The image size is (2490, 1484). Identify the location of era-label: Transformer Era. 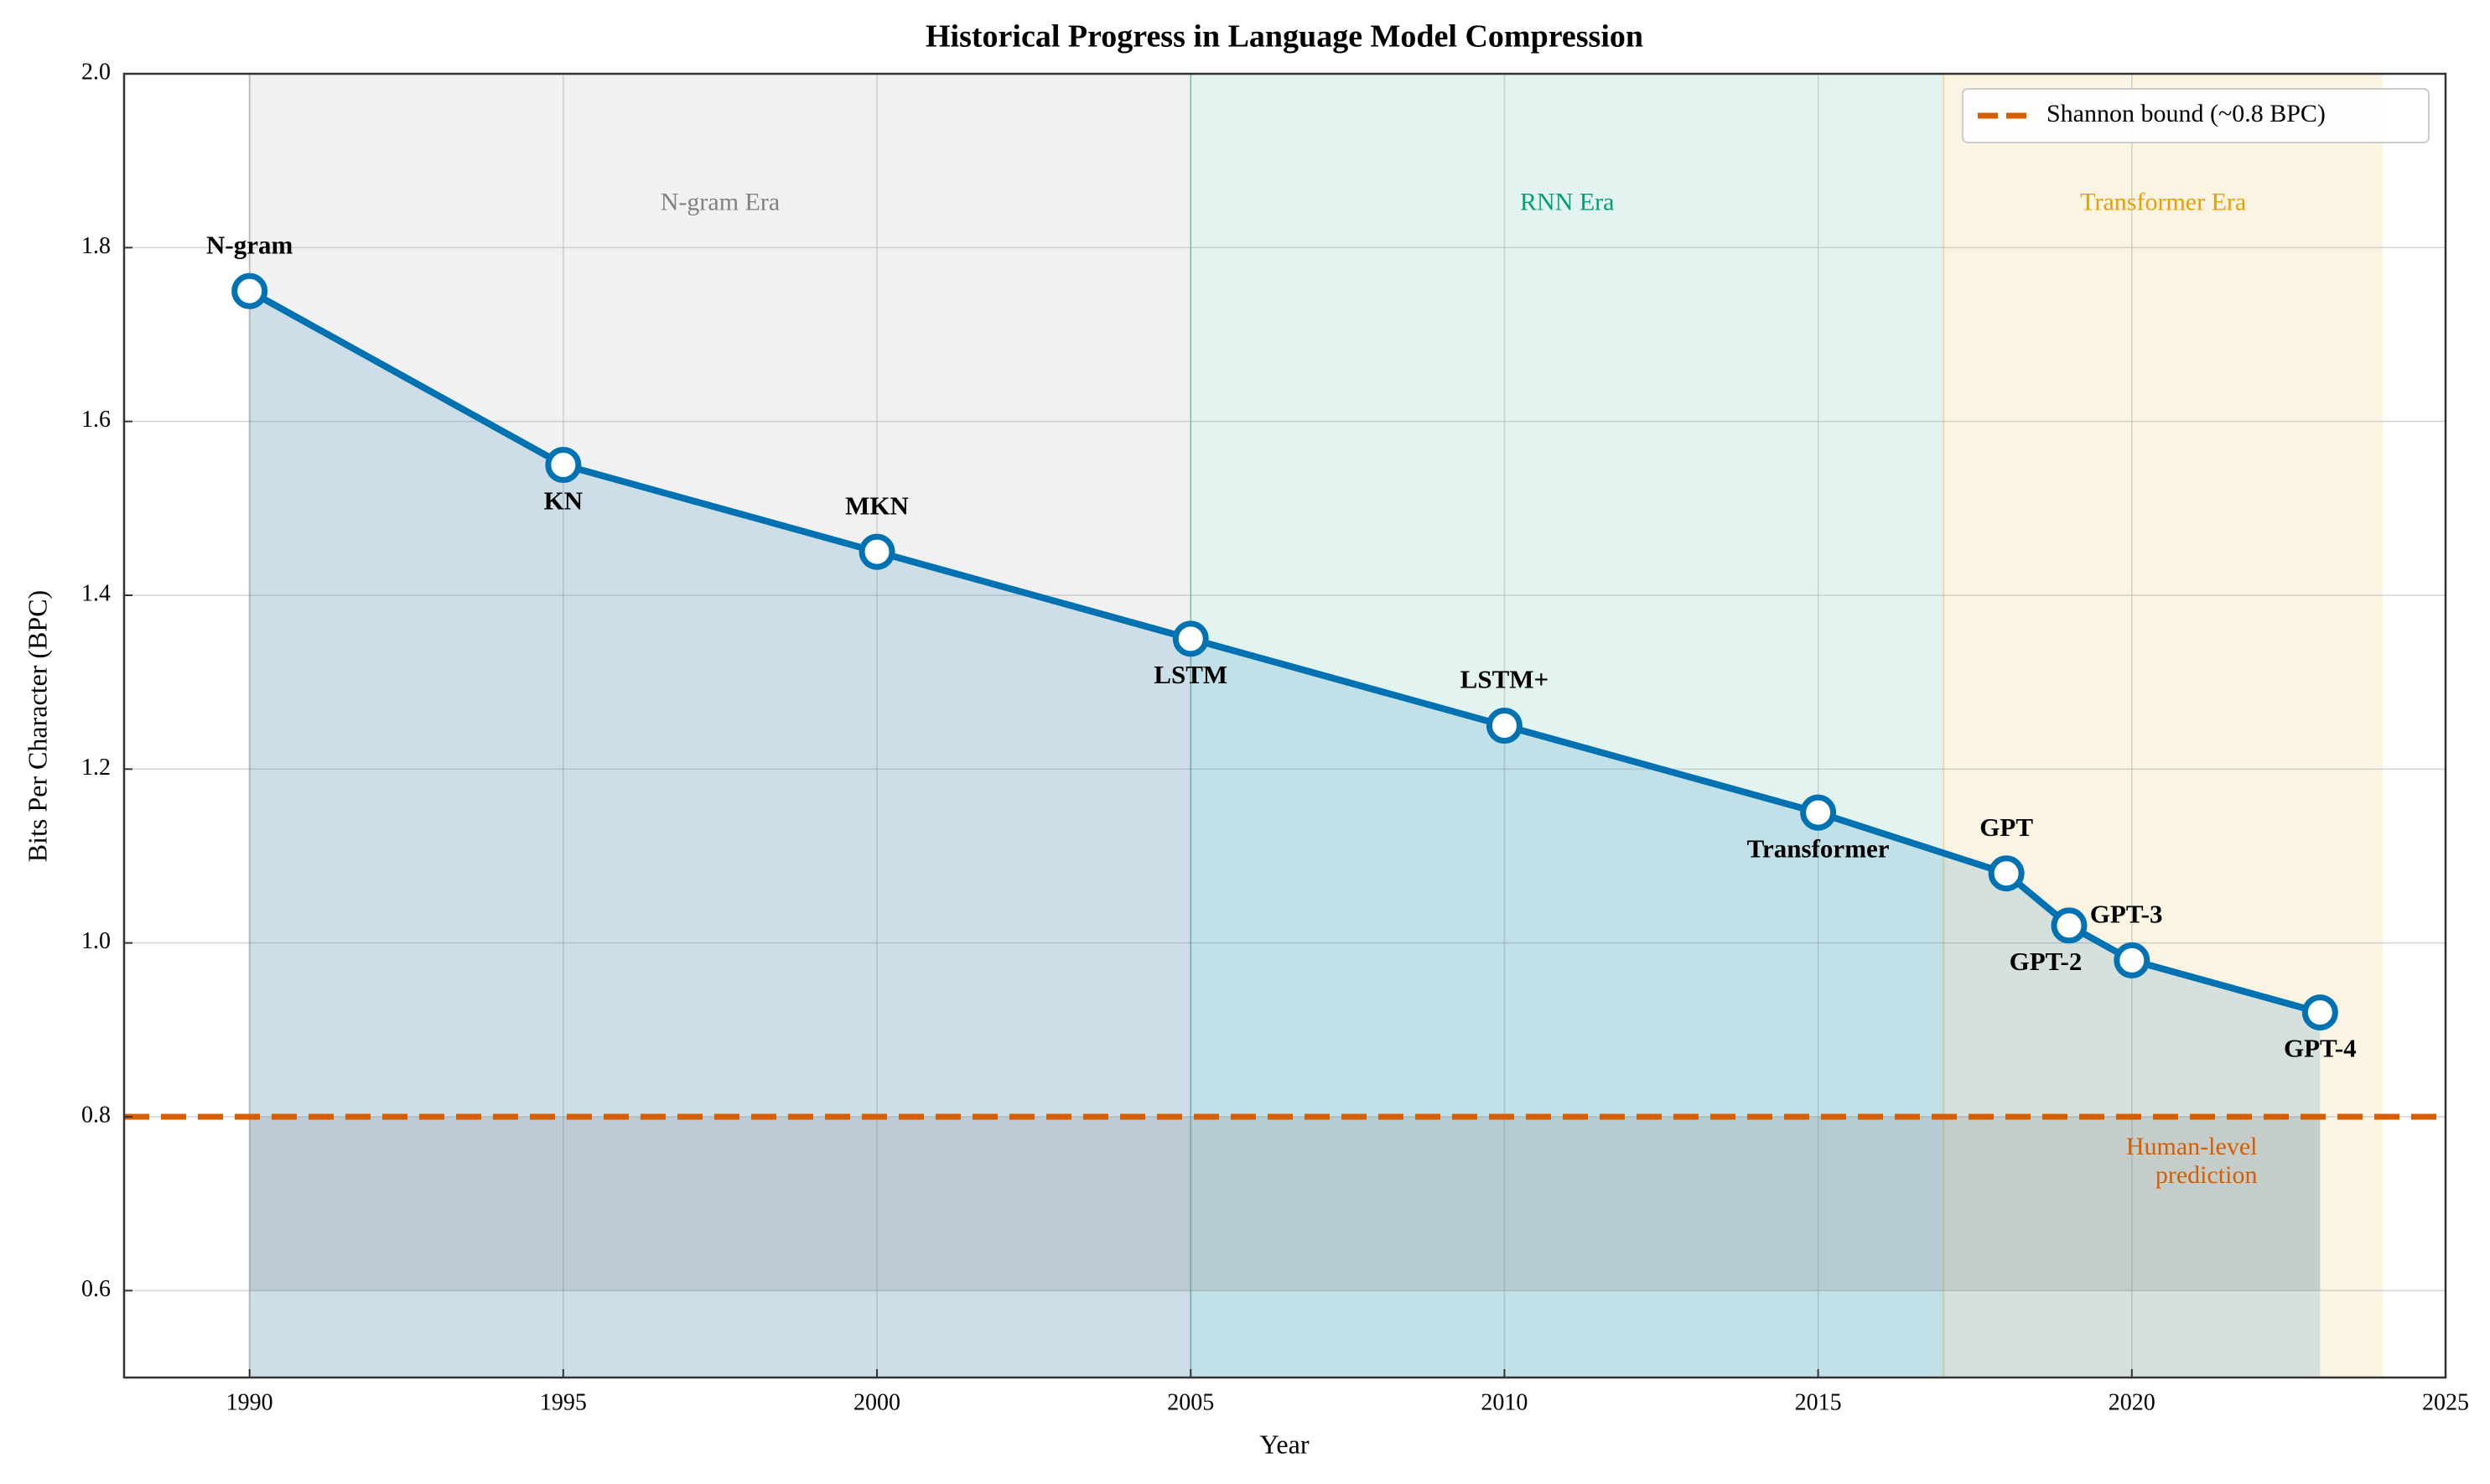
(2163, 201).